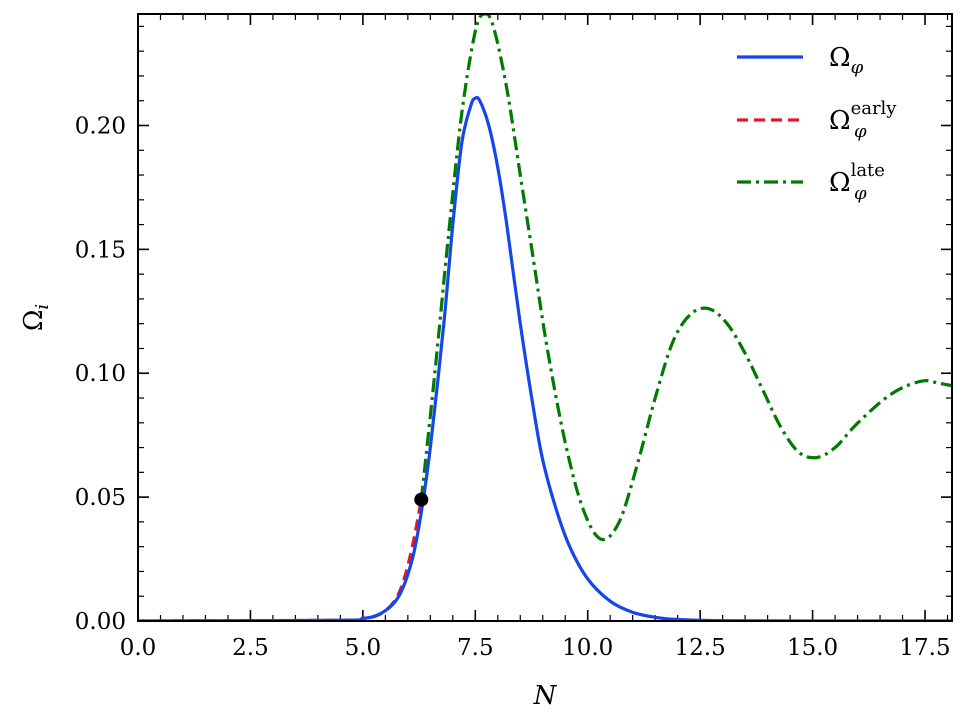 The height and width of the screenshot is (726, 976). I want to click on y-tick-label: 0.15, so click(100, 250).